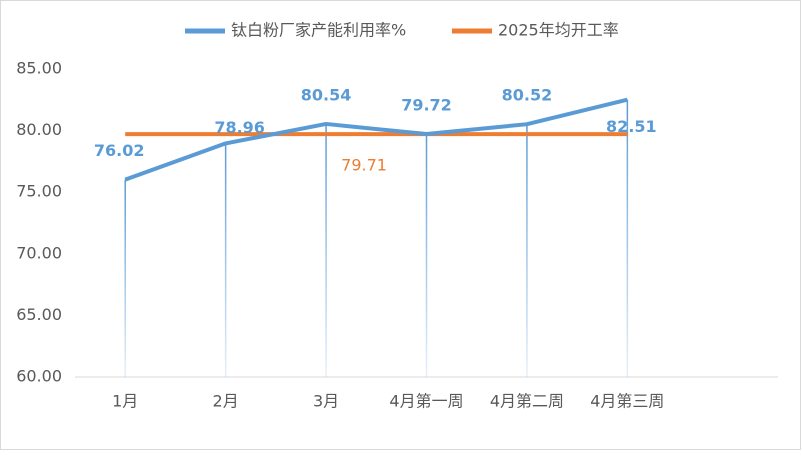  I want to click on y-tick-label: 85.00, so click(39, 68).